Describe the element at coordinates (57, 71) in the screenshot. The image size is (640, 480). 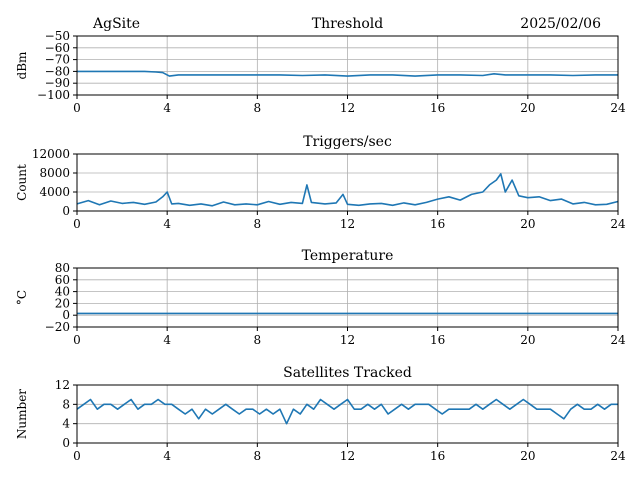
I see `y-tick-label: −80` at that location.